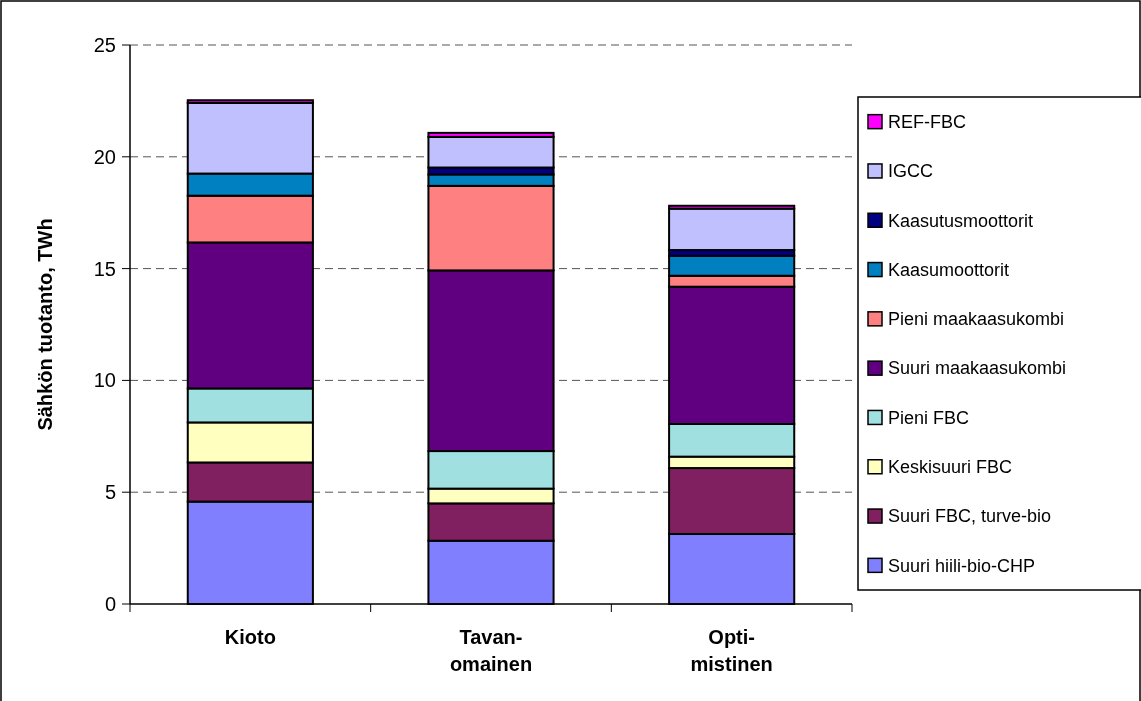  I want to click on legend-label: Pieni maakaasukombi, so click(976, 319).